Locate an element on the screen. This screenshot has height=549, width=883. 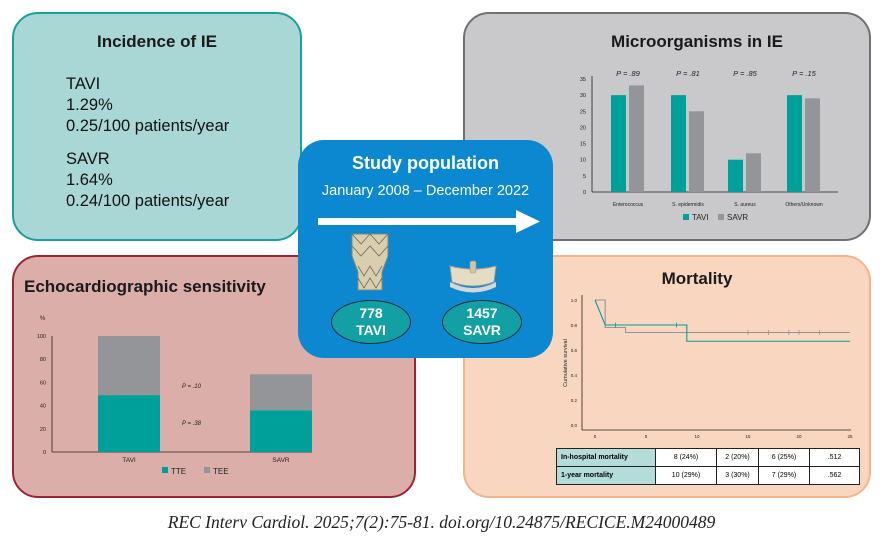
y-tick-label: 100 is located at coordinates (41, 337).